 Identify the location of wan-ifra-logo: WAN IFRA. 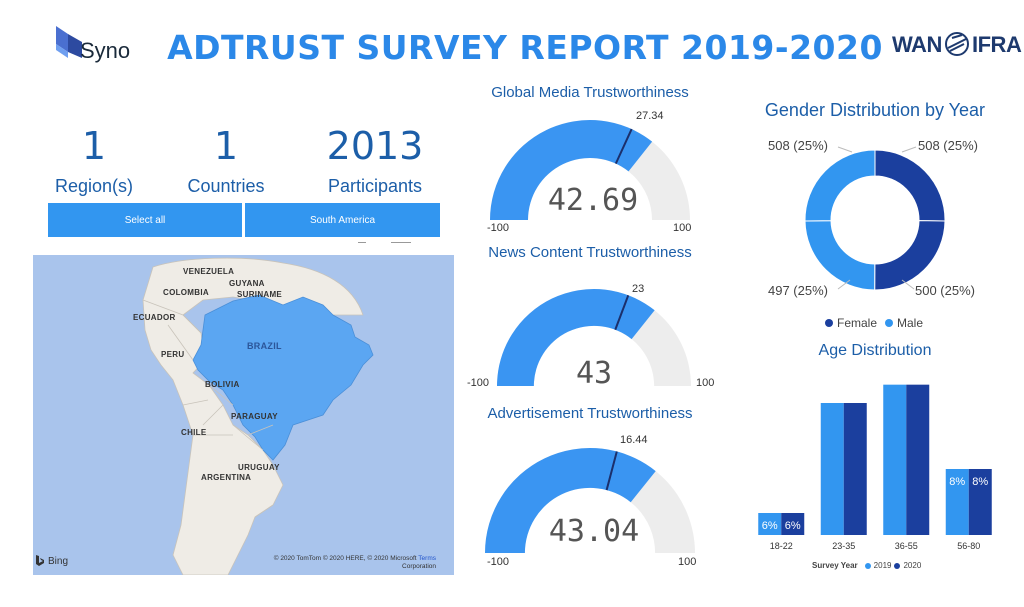
(957, 46).